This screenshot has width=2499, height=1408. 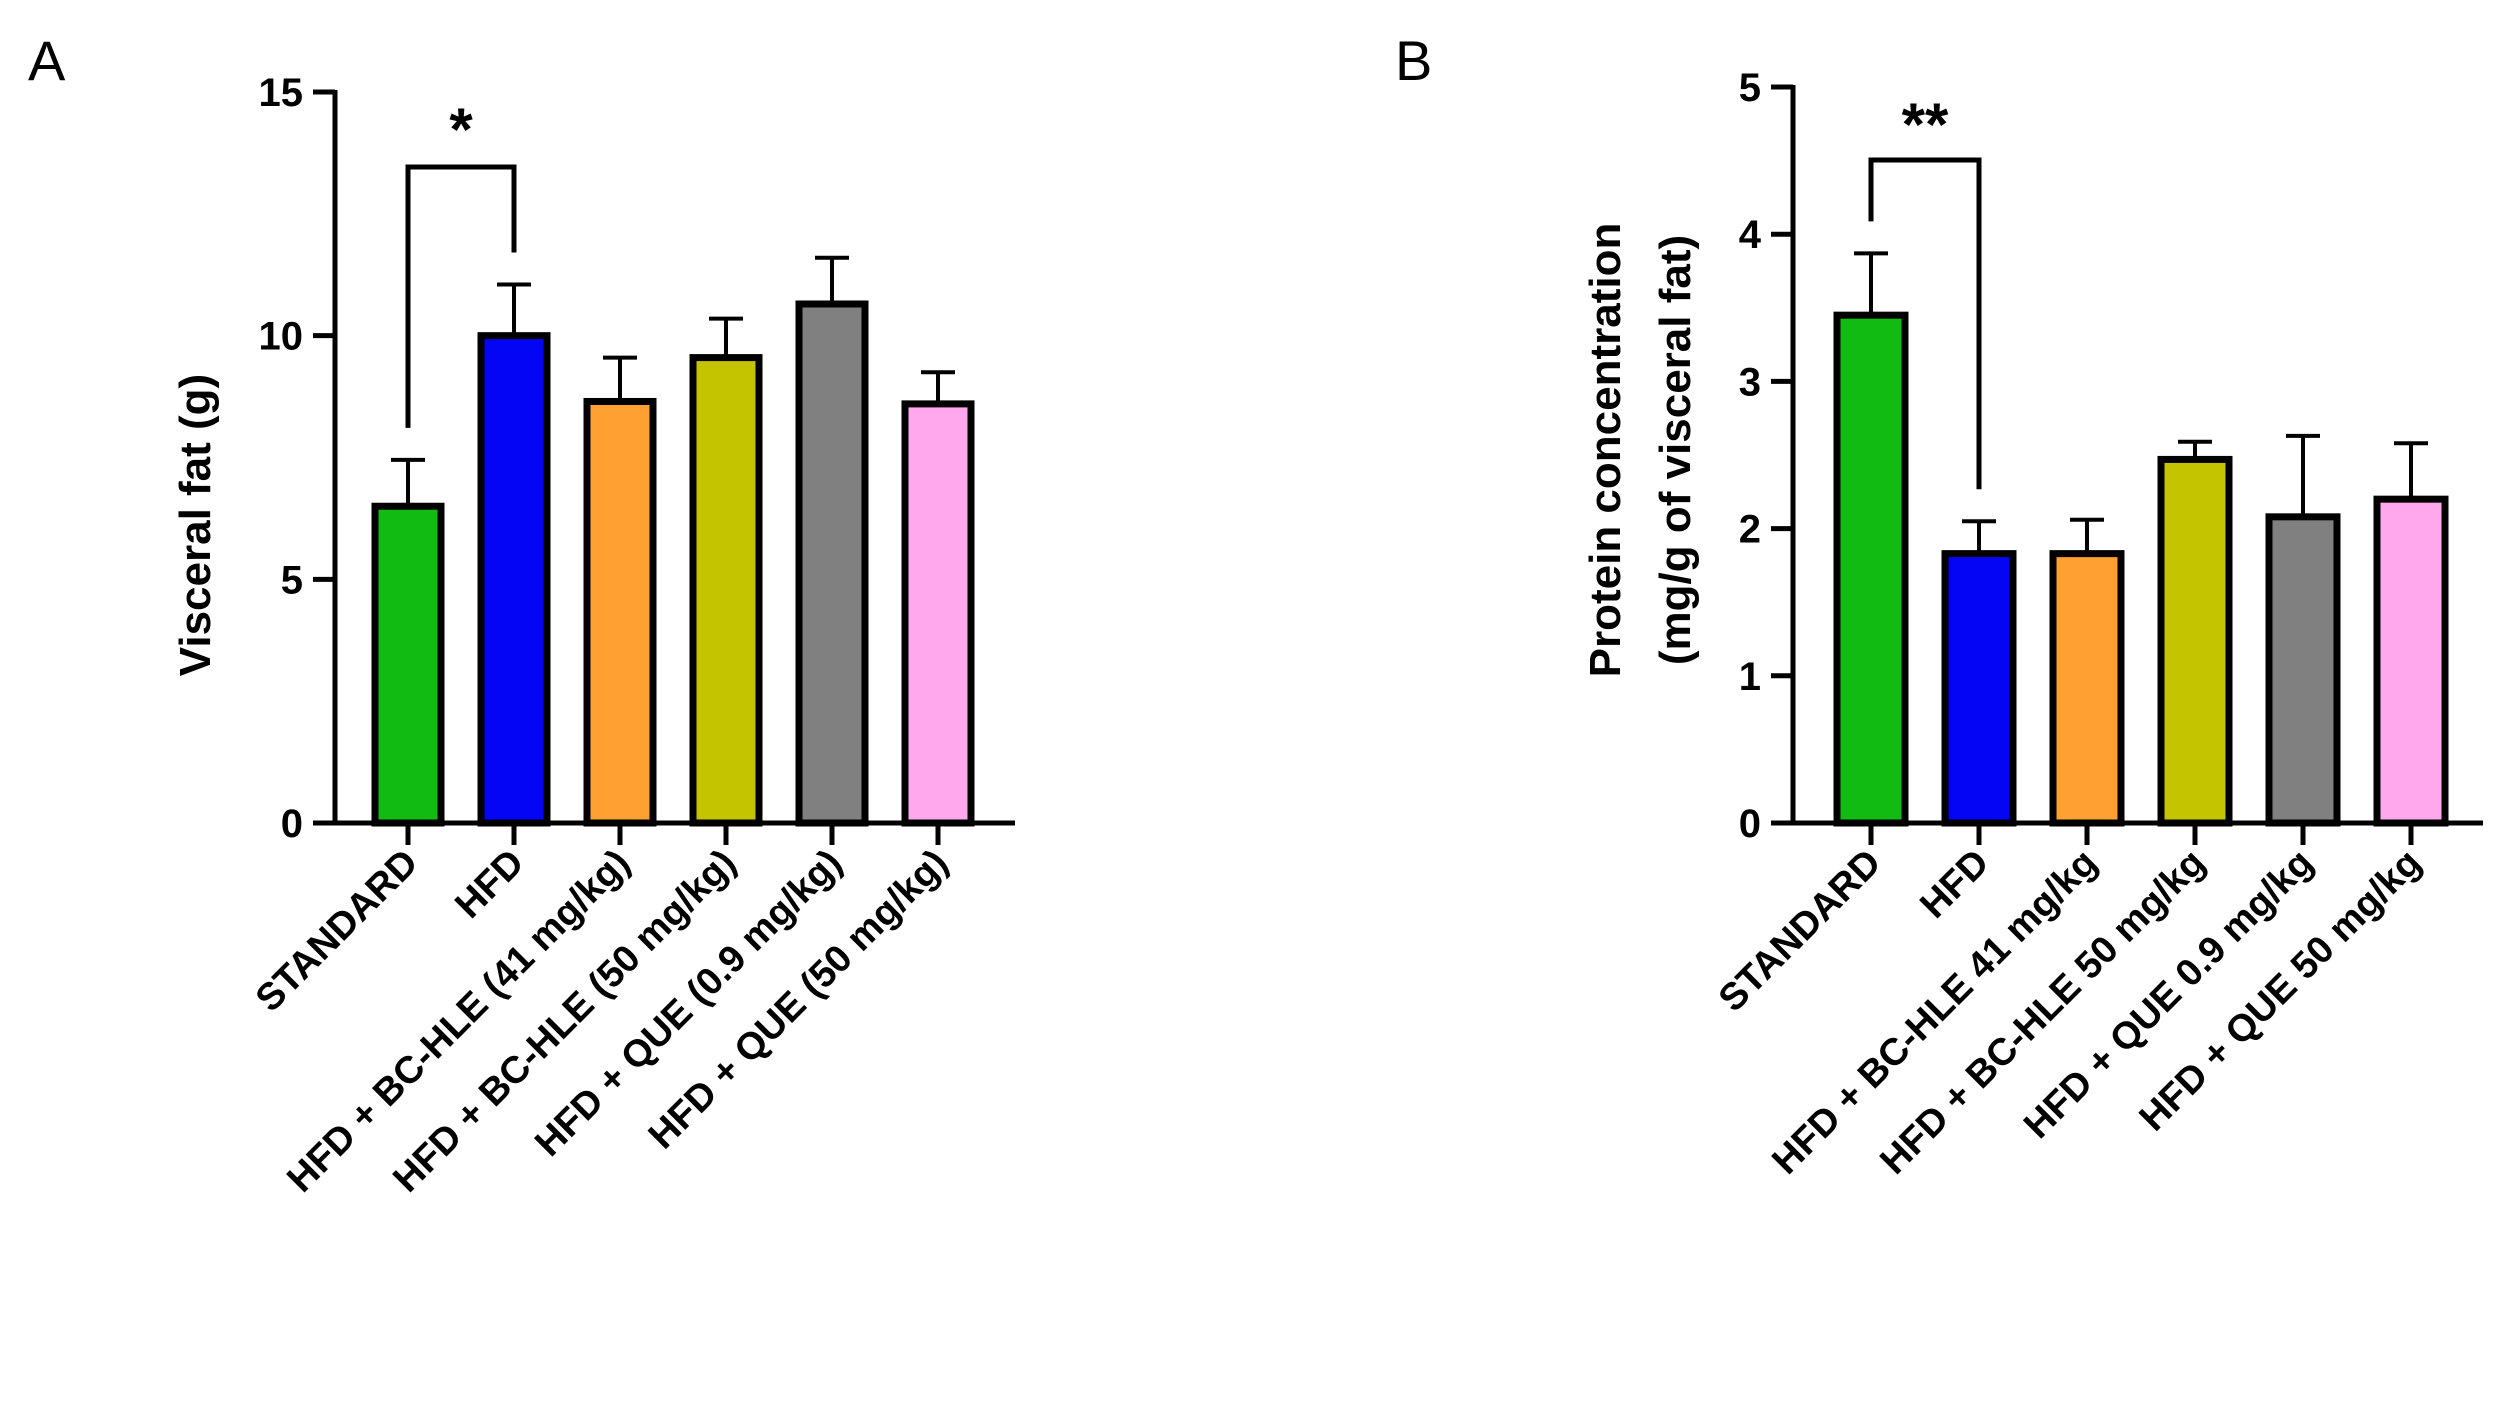 What do you see at coordinates (47, 60) in the screenshot?
I see `panel-a-letter: A` at bounding box center [47, 60].